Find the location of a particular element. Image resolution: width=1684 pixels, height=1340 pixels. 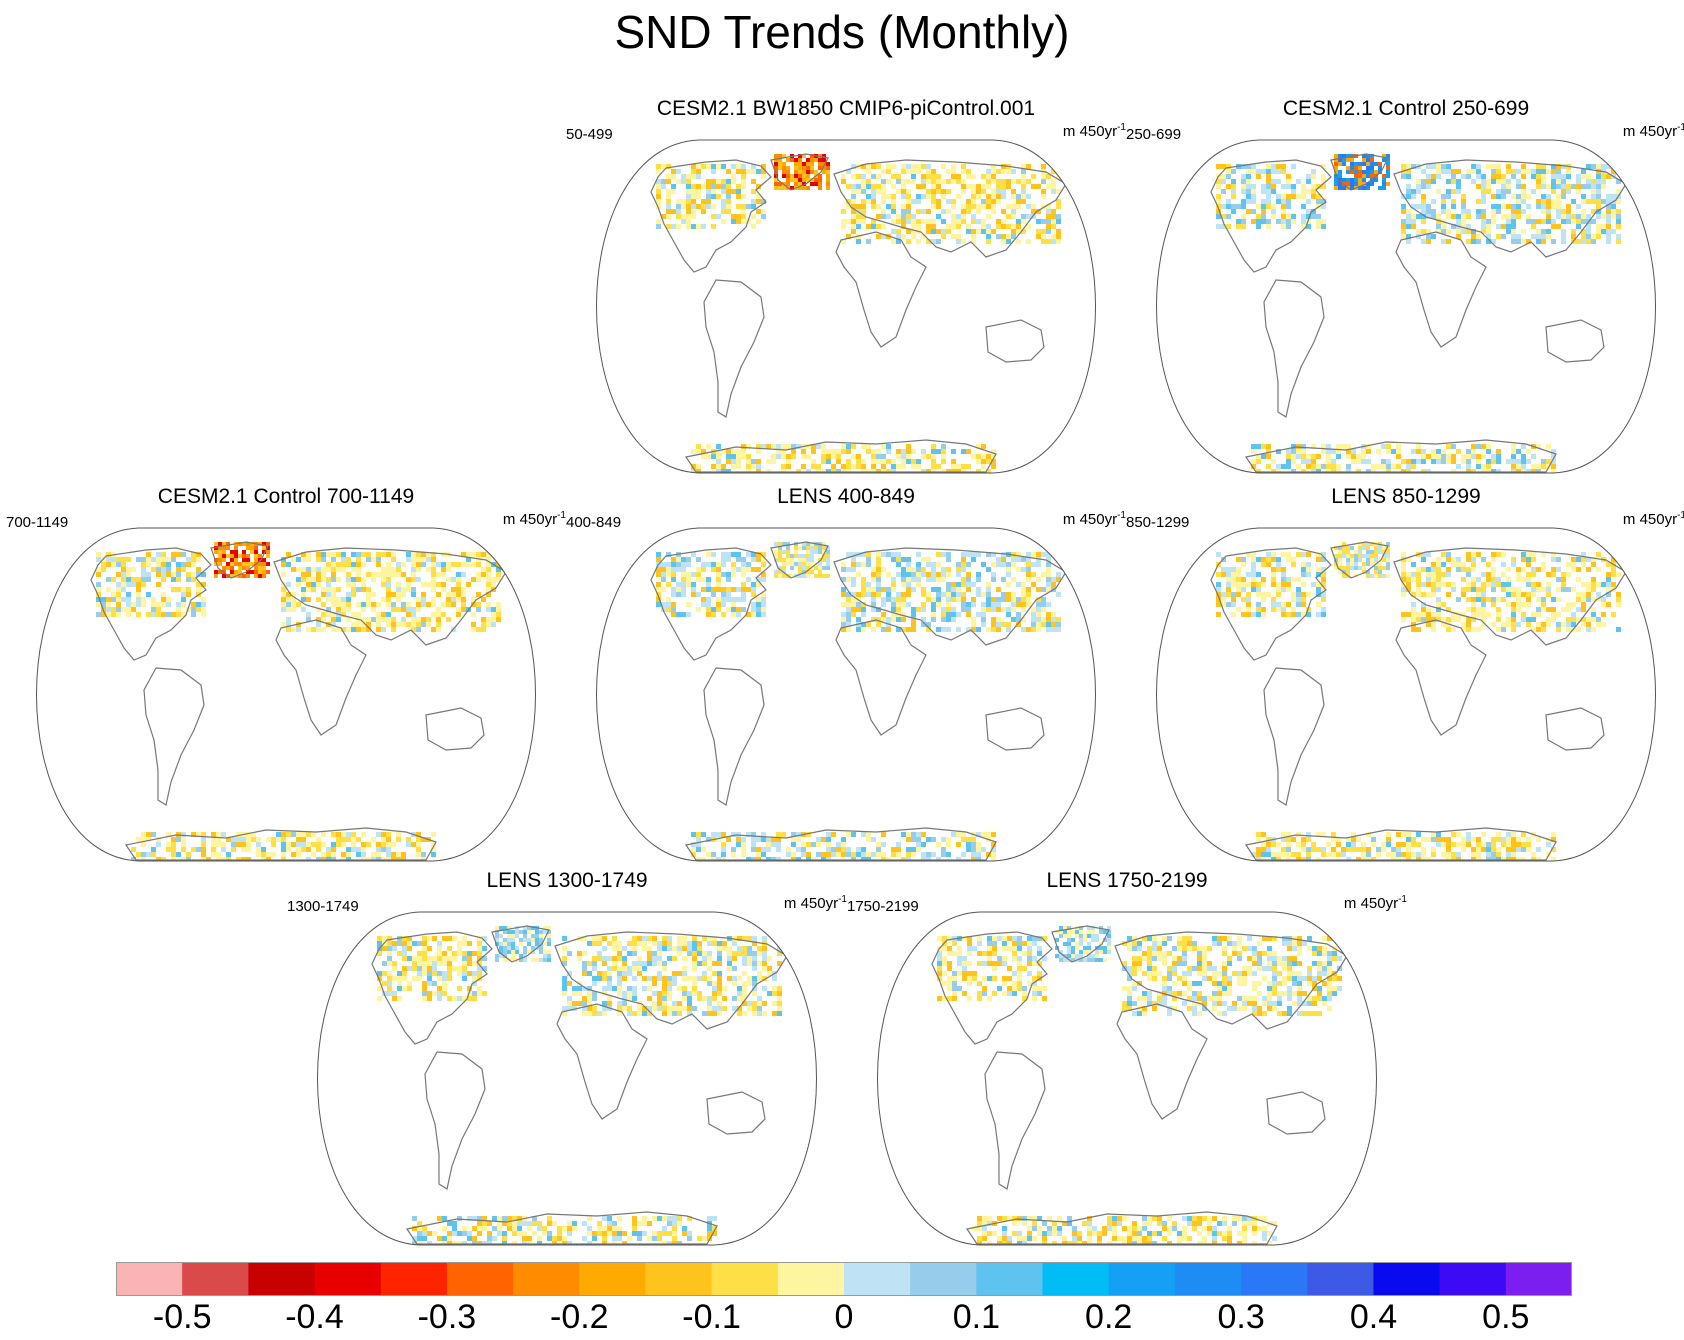

coastline is located at coordinates (799, 172).